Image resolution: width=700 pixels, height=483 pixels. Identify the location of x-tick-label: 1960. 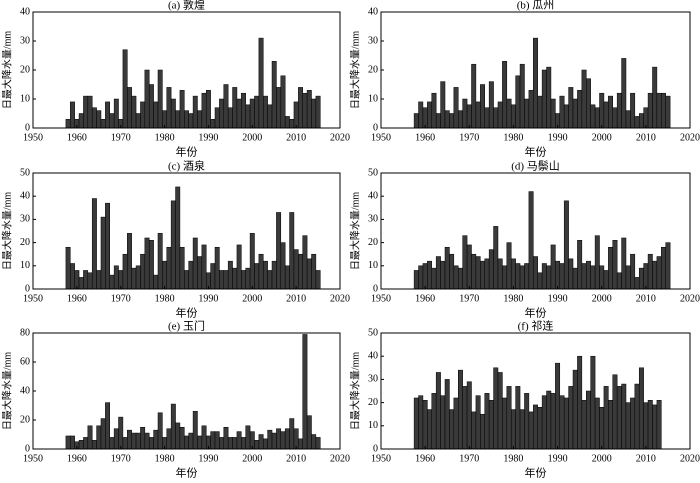
(425, 298).